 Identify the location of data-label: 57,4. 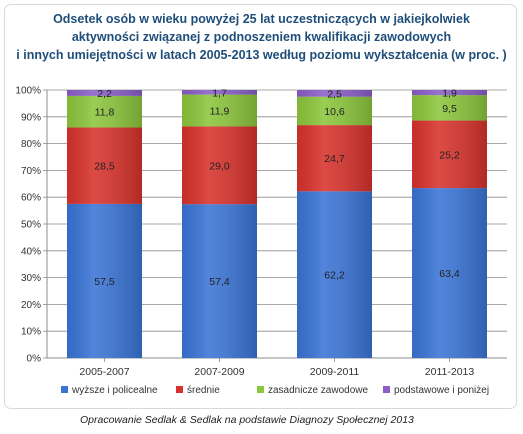
(219, 282).